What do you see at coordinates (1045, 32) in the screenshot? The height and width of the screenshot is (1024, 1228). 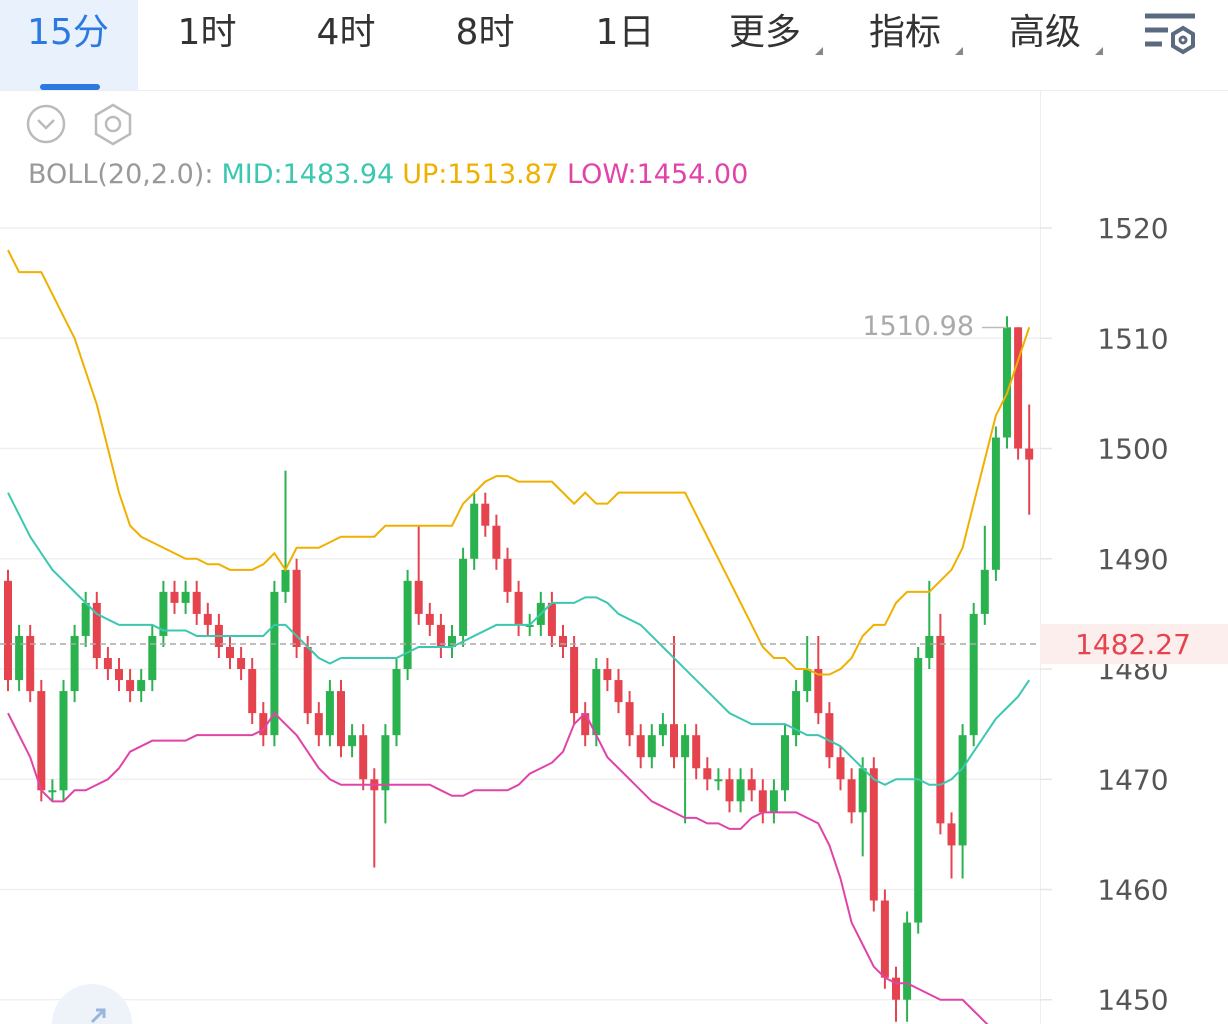 I see `tab: 高级` at bounding box center [1045, 32].